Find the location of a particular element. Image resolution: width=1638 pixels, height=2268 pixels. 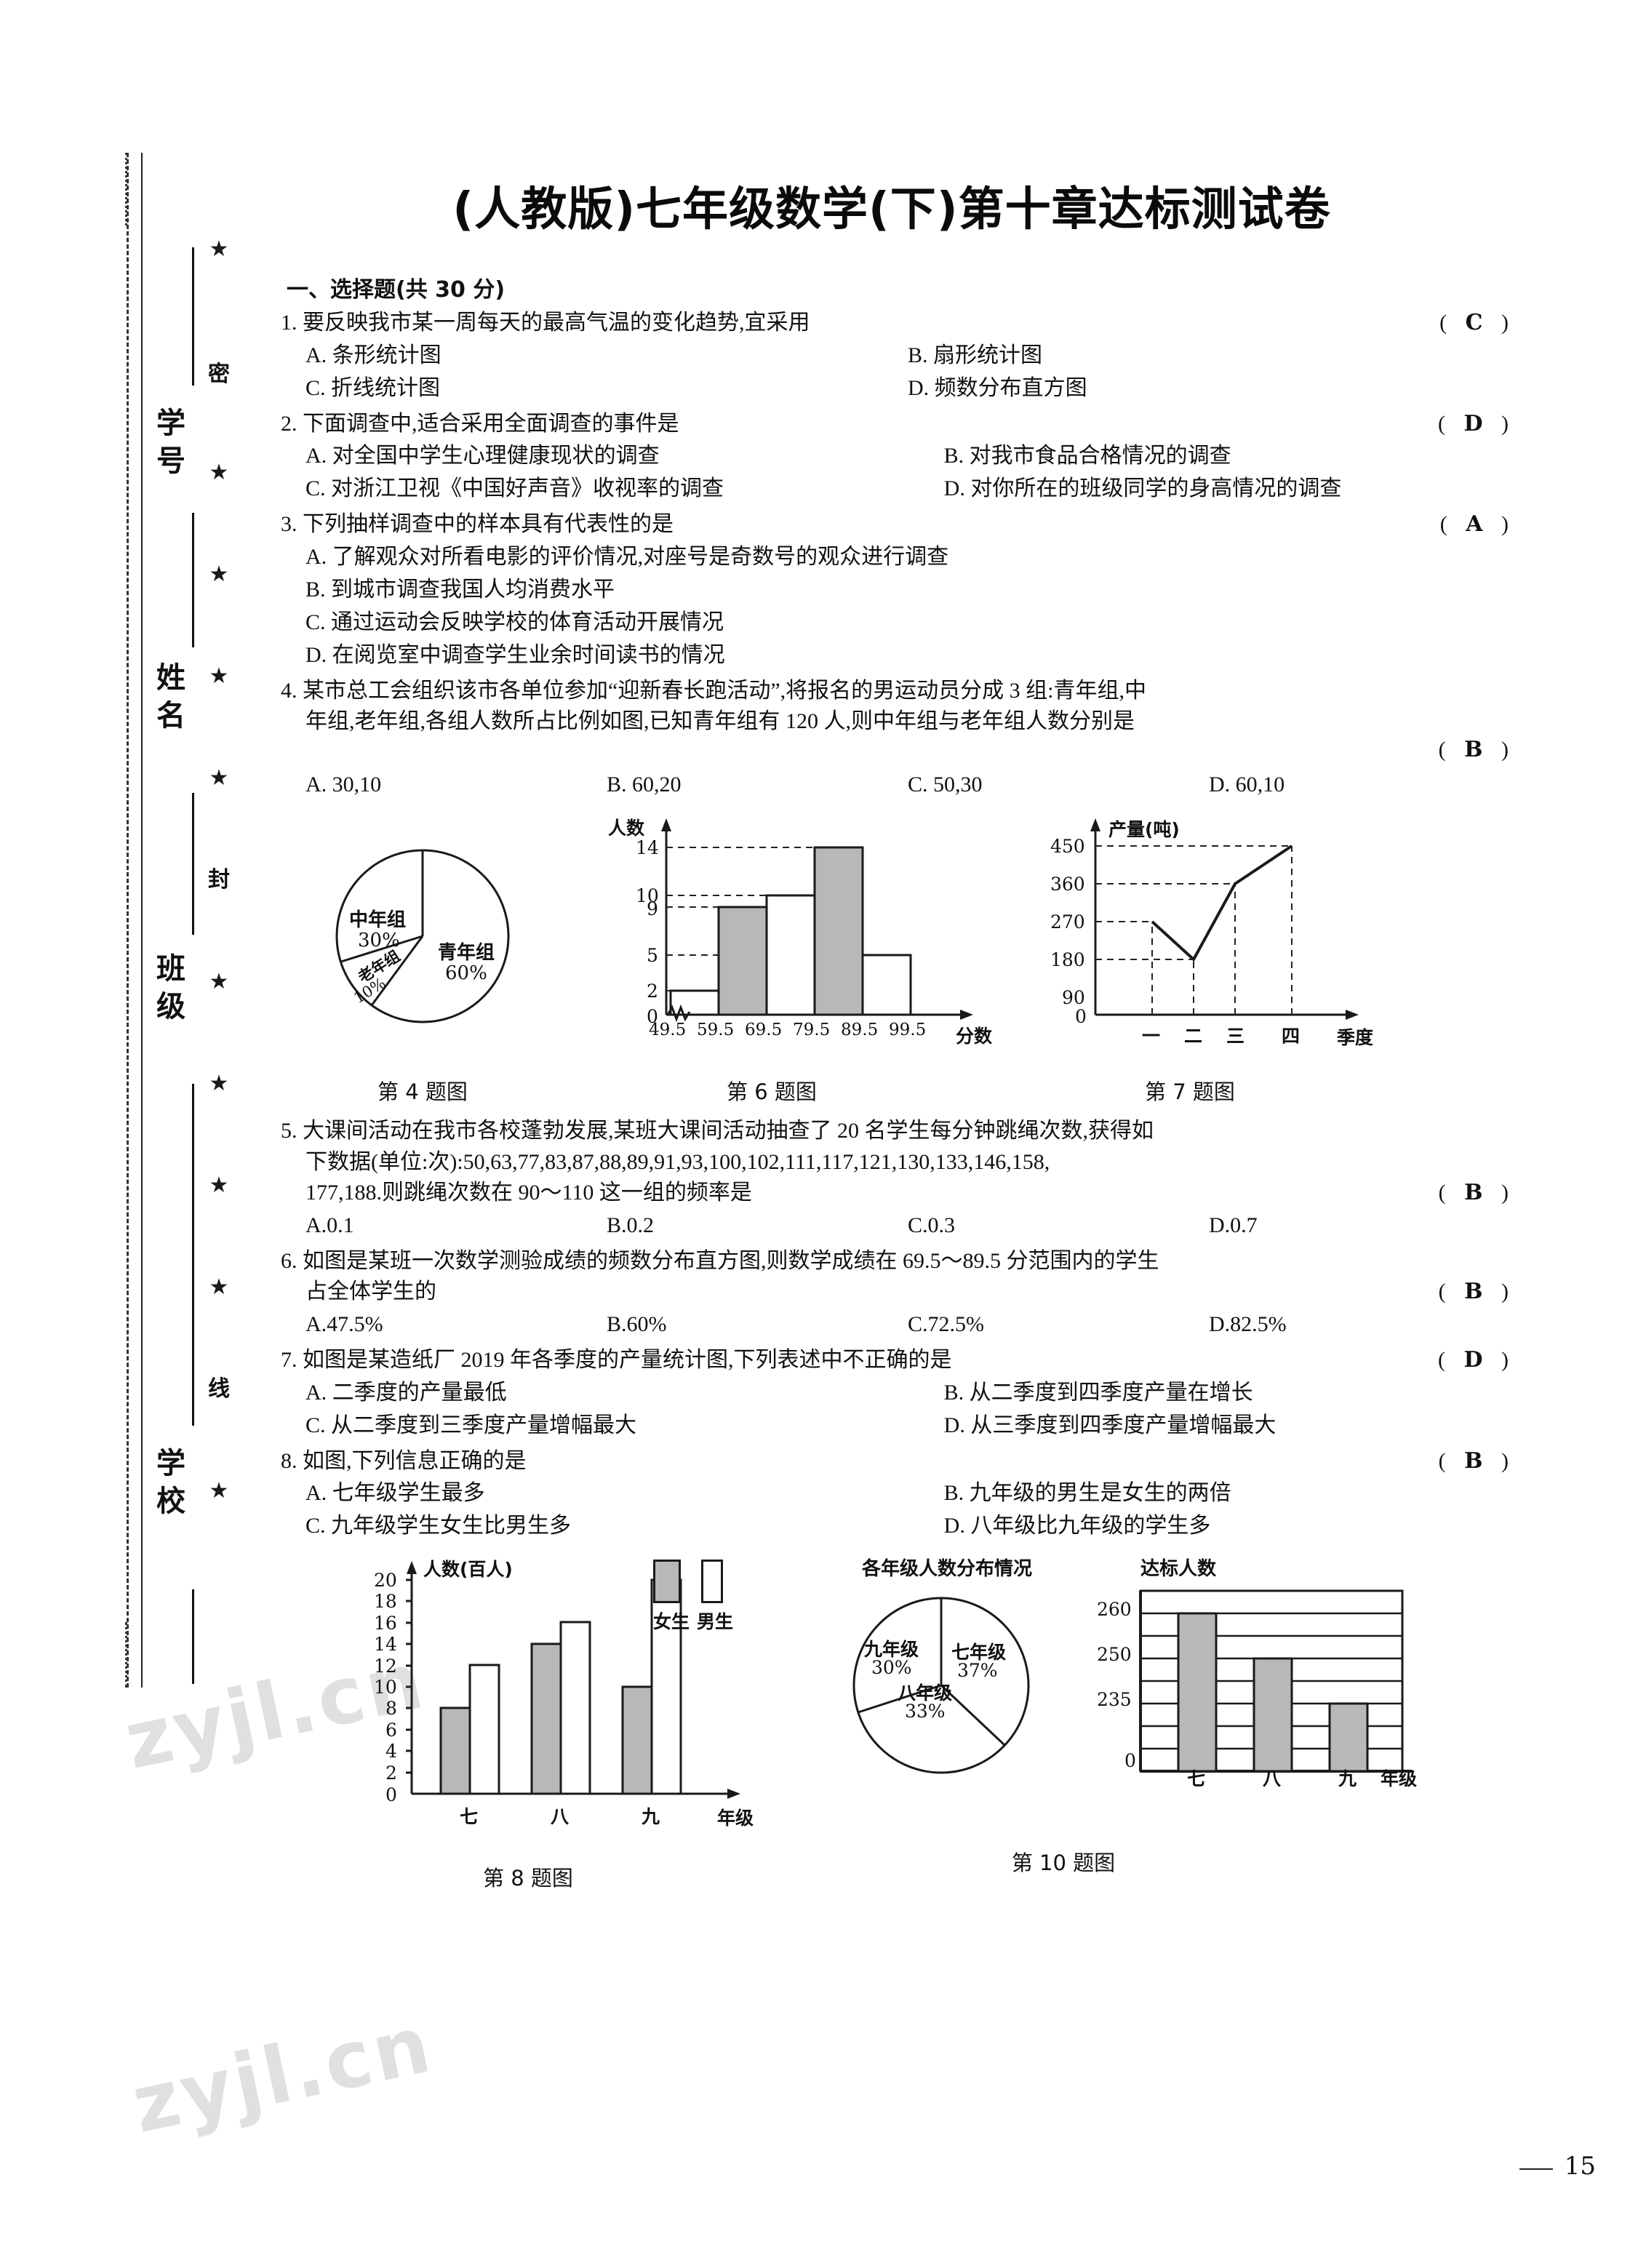

options-list: A.47.5% B.60% C.72.5% D.82.5% is located at coordinates (907, 1324).